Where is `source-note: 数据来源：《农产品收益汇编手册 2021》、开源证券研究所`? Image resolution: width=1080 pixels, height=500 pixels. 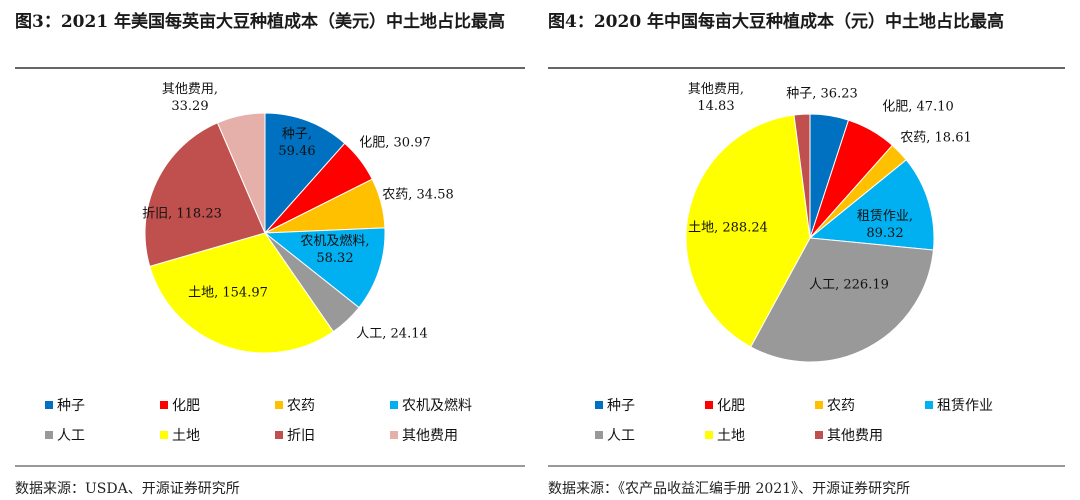
source-note: 数据来源：《农产品收益汇编手册 2021》、开源证券研究所 is located at coordinates (729, 489).